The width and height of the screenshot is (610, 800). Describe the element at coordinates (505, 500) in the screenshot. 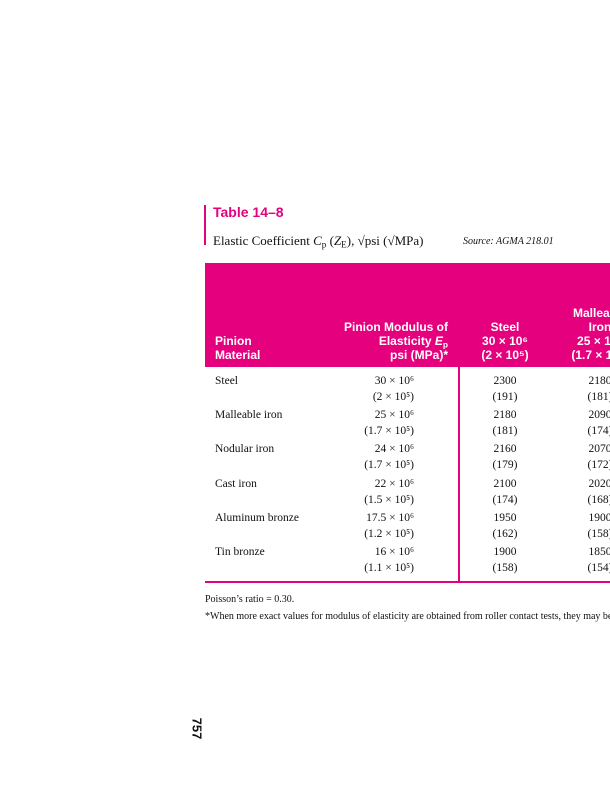

I see `steel-value: (174)` at that location.